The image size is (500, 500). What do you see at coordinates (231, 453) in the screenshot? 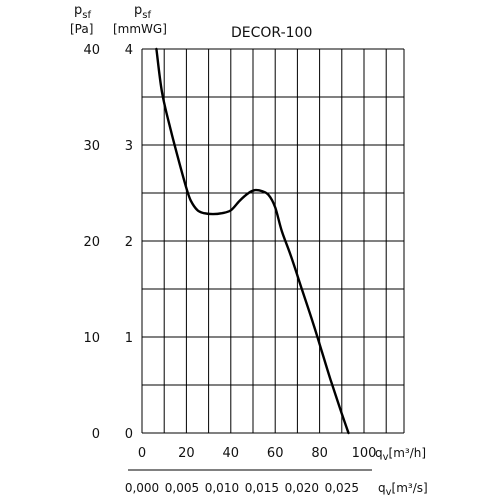
I see `x-tick-label-m3h: 40` at bounding box center [231, 453].